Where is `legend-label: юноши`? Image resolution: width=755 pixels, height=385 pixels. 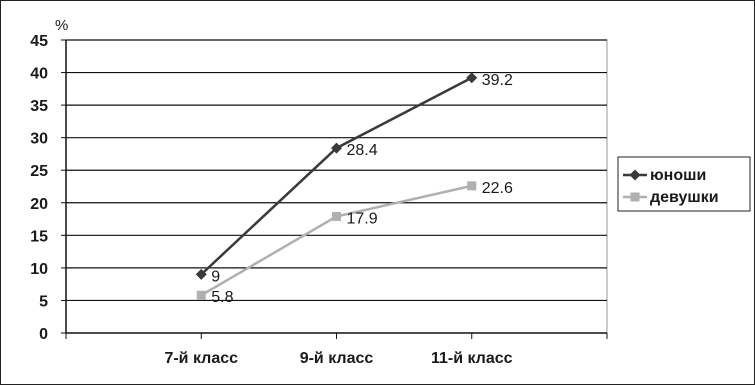
legend-label: юноши is located at coordinates (678, 175).